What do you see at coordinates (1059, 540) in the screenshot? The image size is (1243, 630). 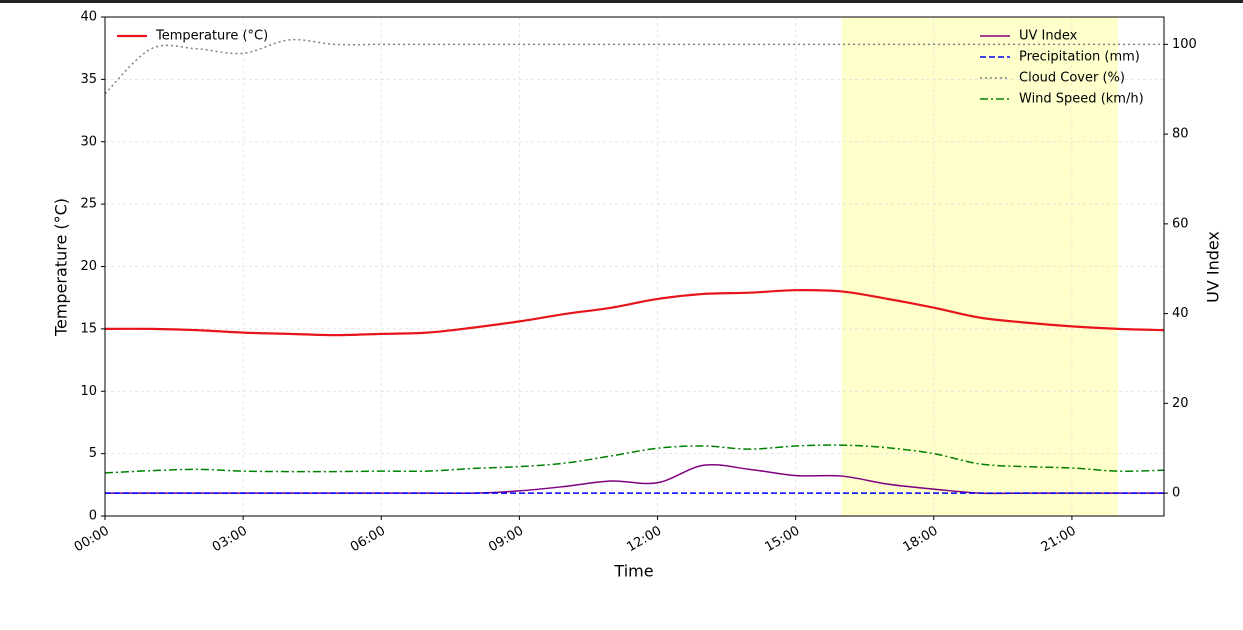 I see `x-tick-label: 21:00` at bounding box center [1059, 540].